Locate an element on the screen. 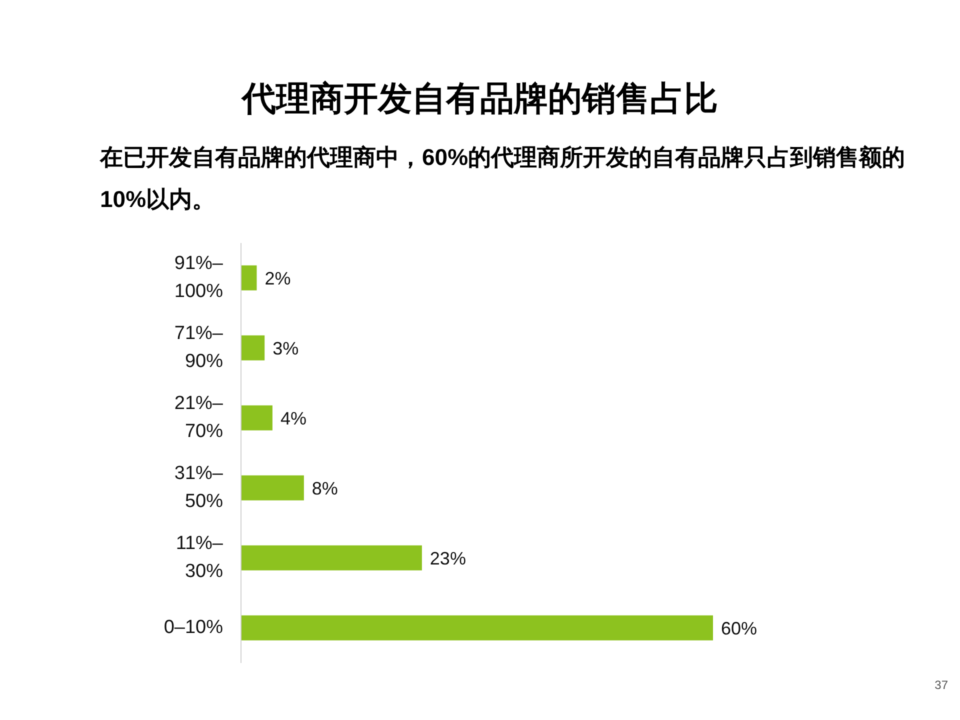  y-tick-label: 11%–30% is located at coordinates (200, 557).